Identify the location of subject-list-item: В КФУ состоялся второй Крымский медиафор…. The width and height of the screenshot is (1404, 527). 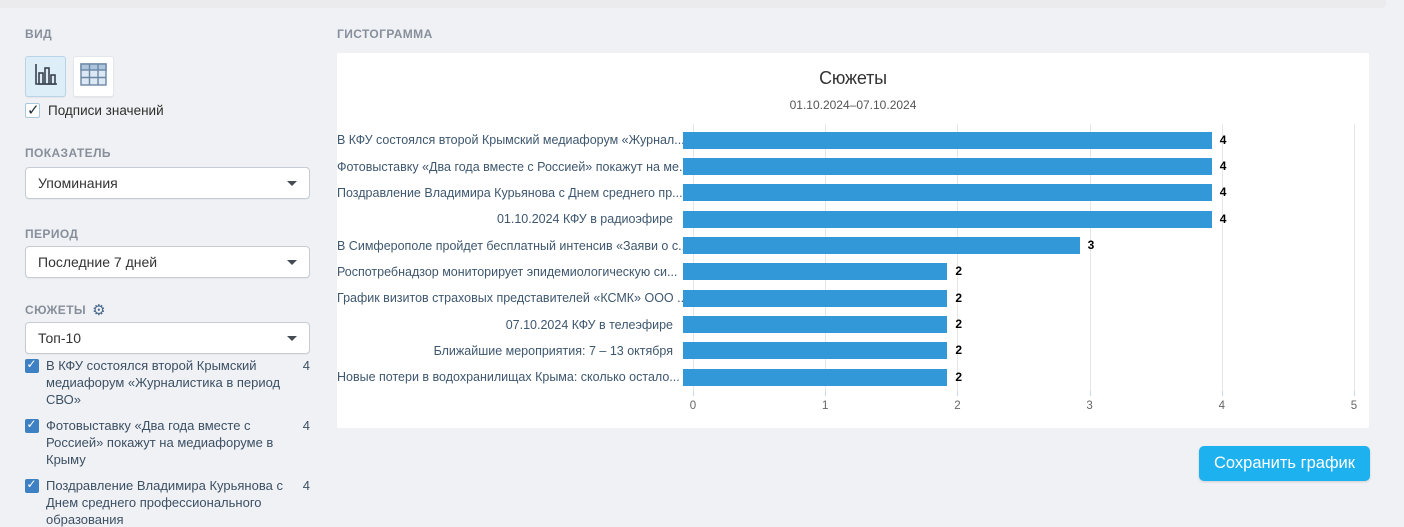
(167, 382).